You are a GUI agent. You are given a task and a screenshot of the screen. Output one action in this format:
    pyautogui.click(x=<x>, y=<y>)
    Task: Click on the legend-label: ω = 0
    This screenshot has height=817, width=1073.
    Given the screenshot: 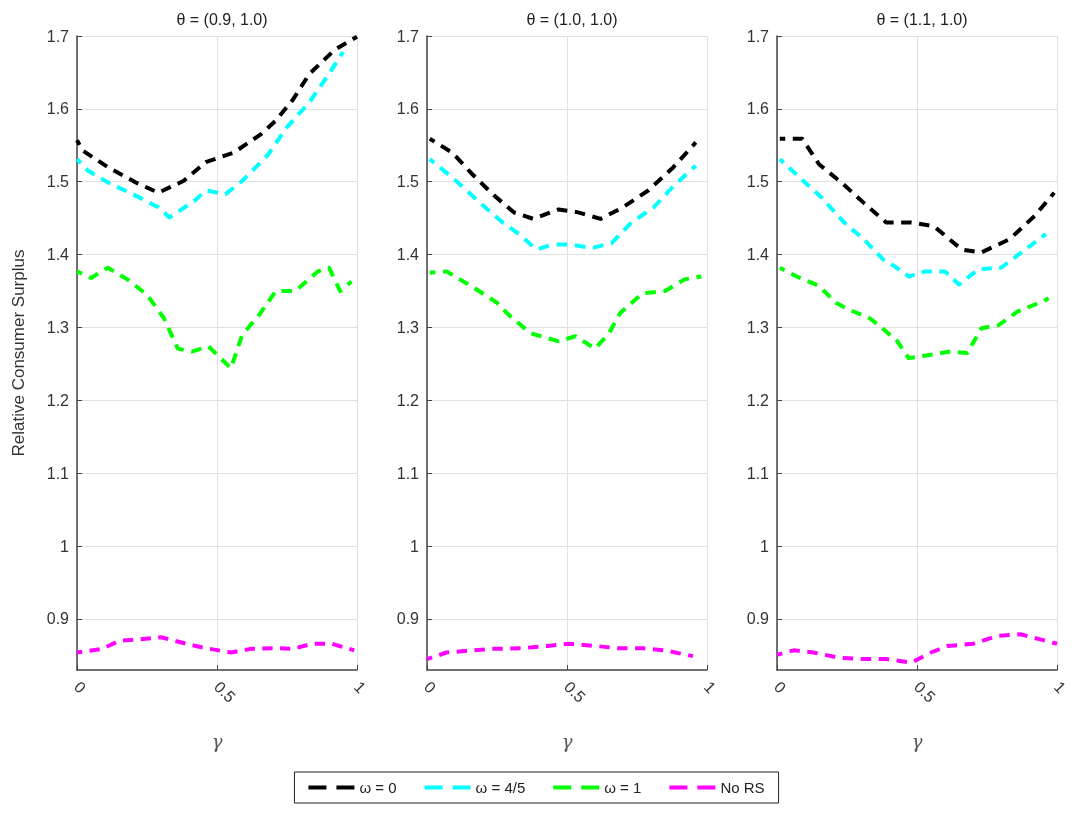 What is the action you would take?
    pyautogui.click(x=378, y=787)
    